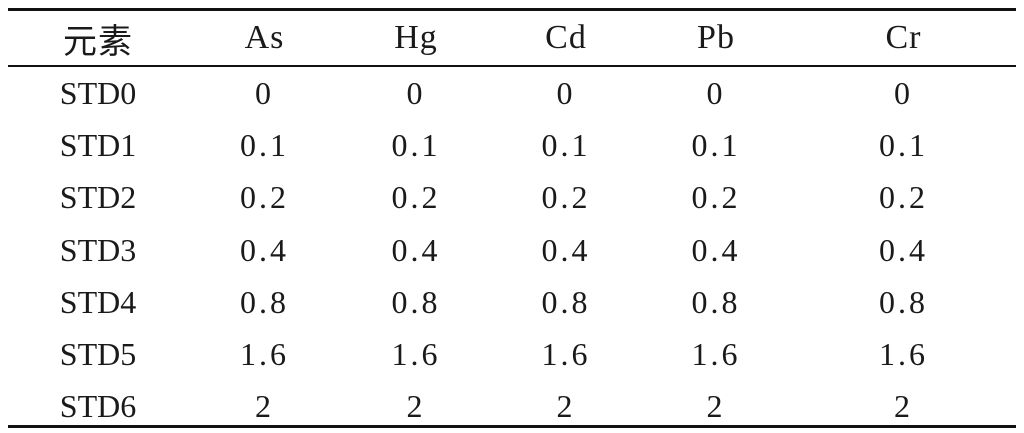 This screenshot has height=433, width=1024. What do you see at coordinates (716, 39) in the screenshot?
I see `header-pb: Pb` at bounding box center [716, 39].